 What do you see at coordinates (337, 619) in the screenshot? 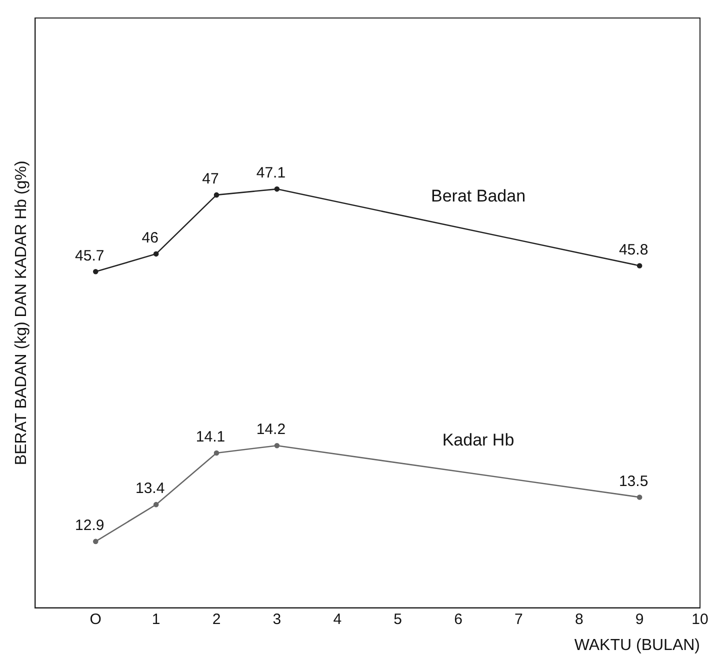
I see `x-tick-label: 4` at bounding box center [337, 619].